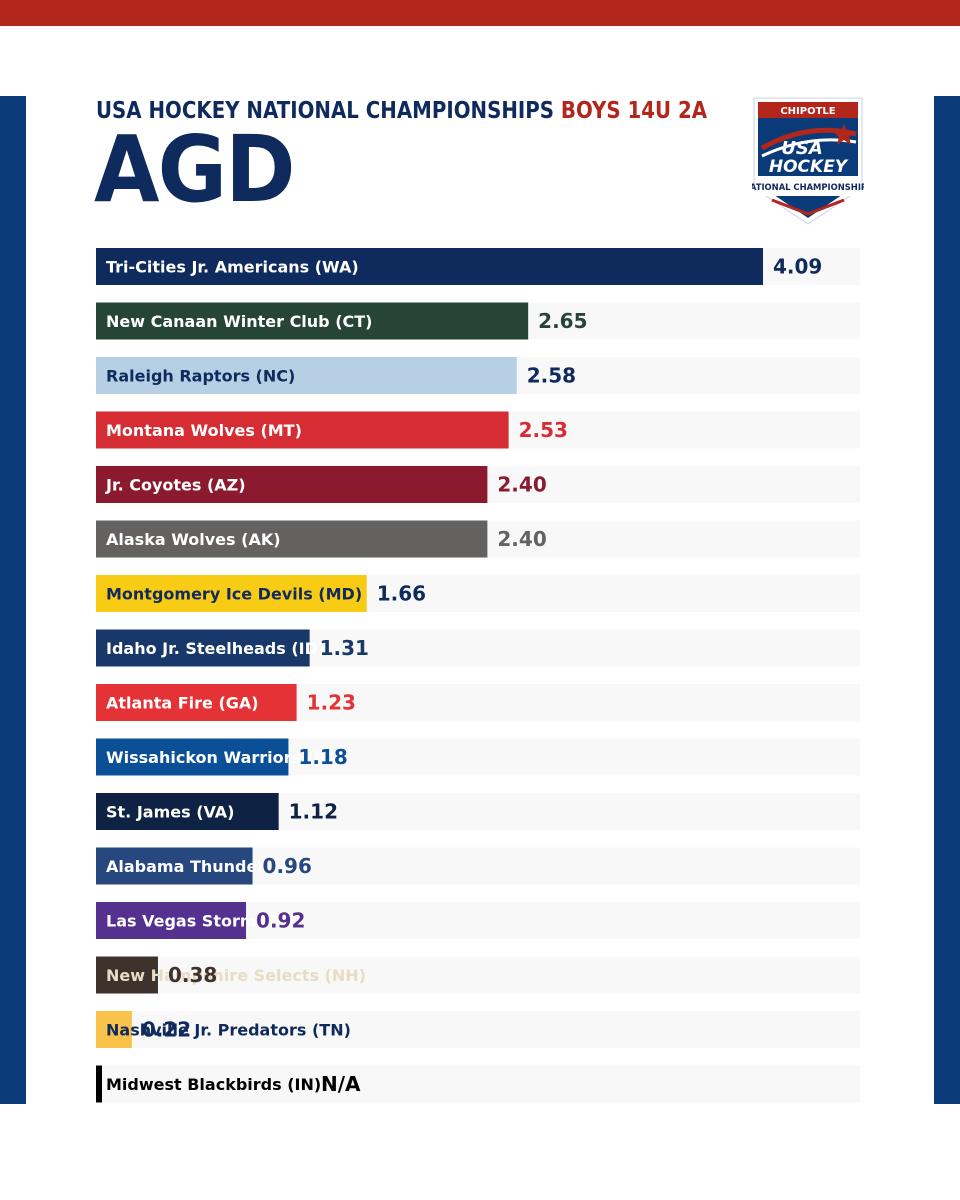 This screenshot has width=960, height=1200. Describe the element at coordinates (228, 1030) in the screenshot. I see `bar-label: Nashville Jr. Predators (TN)` at that location.